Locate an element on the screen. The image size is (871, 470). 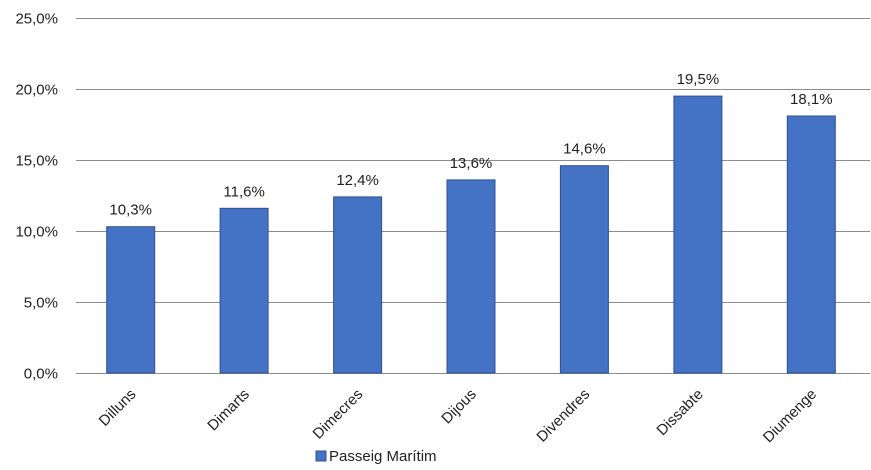
x-tick-label: Dilluns is located at coordinates (118, 408).